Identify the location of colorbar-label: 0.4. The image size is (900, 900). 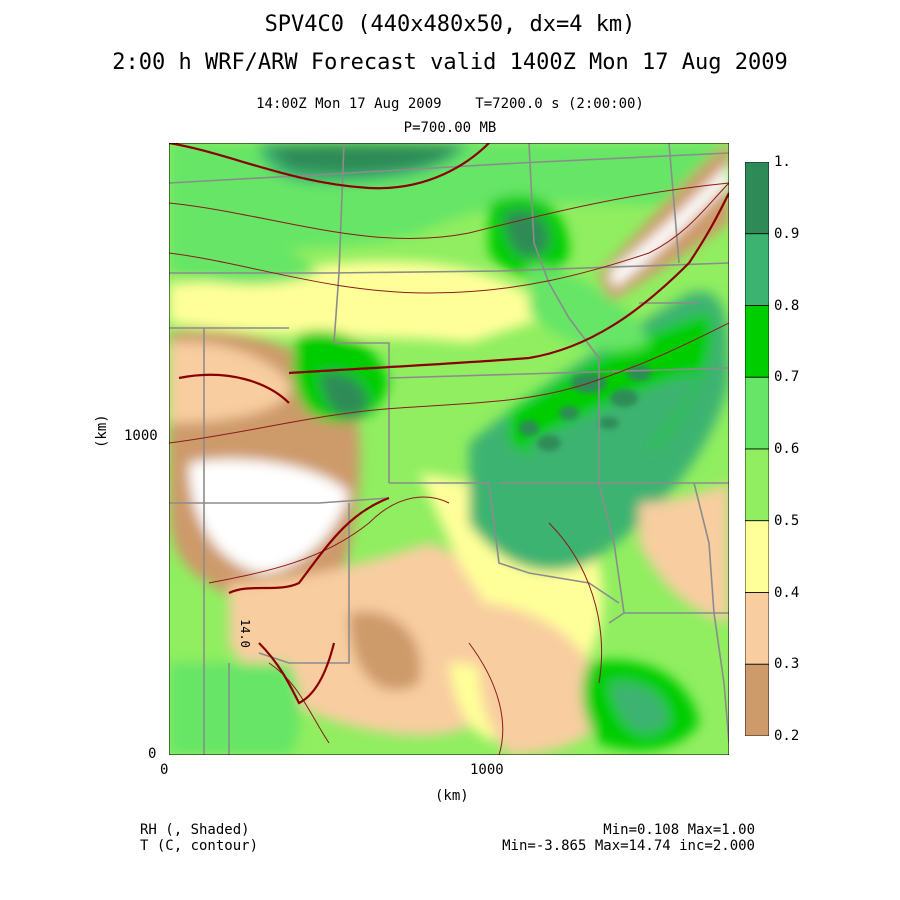
(787, 592).